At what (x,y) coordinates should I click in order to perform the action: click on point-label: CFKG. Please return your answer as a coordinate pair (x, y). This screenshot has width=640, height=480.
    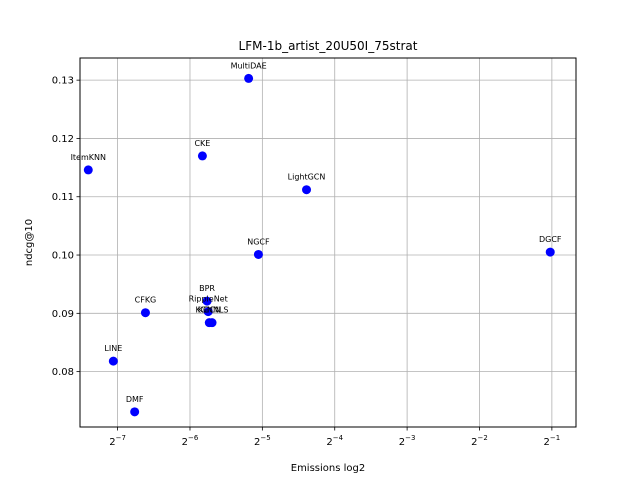
    Looking at the image, I should click on (146, 300).